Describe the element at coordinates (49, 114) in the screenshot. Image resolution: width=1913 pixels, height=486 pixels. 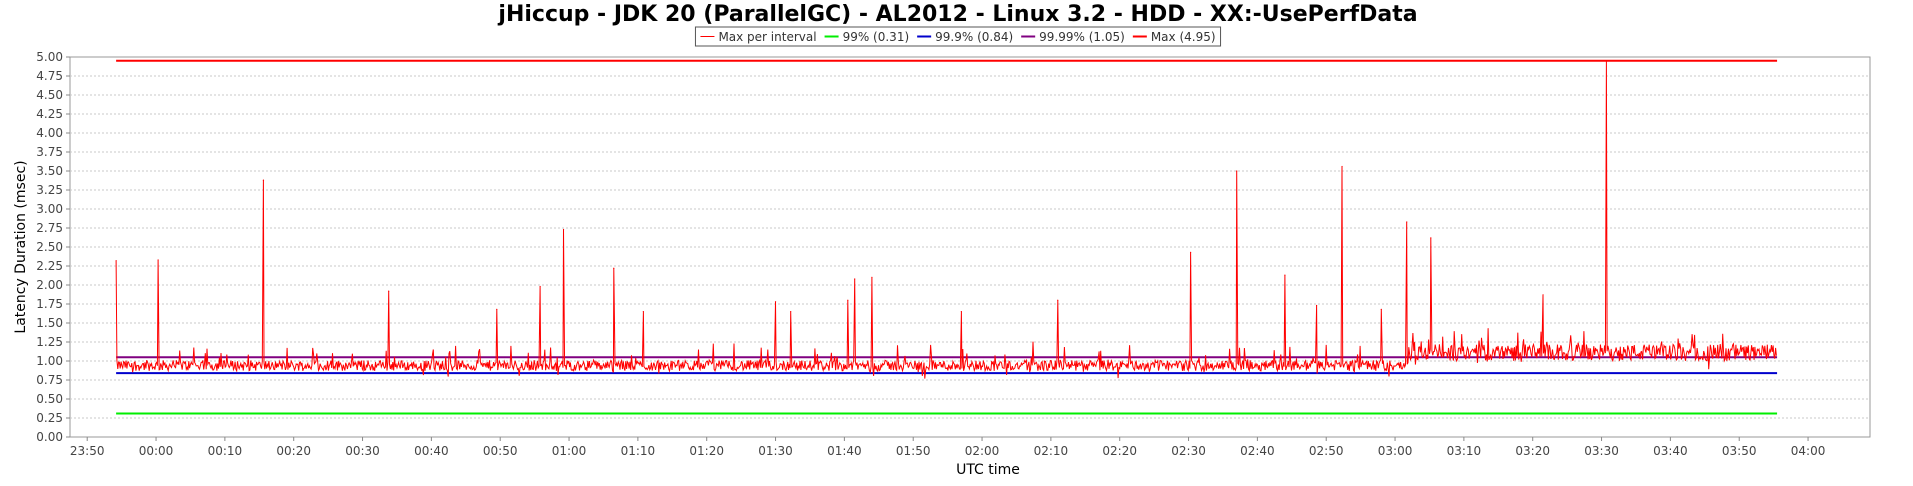
I see `y-tick-label: 4.25` at that location.